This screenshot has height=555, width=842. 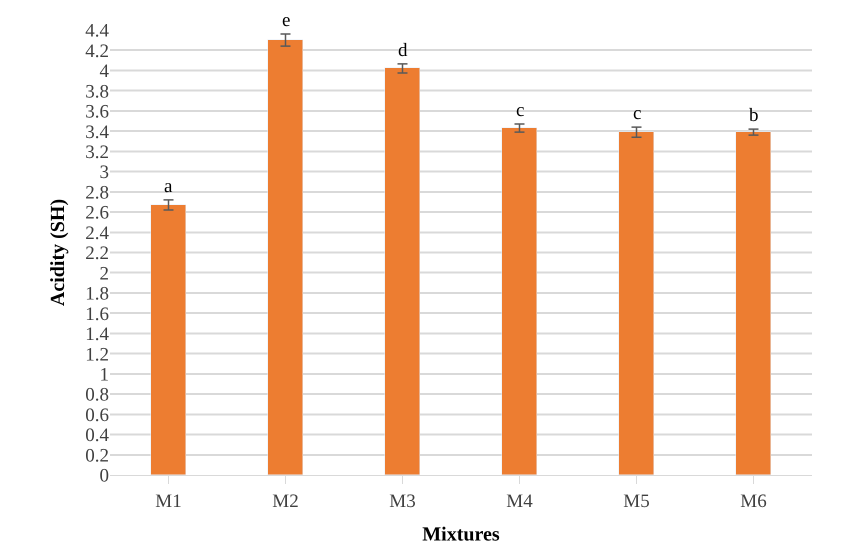 I want to click on y-tick-label: 1.4, so click(x=97, y=335).